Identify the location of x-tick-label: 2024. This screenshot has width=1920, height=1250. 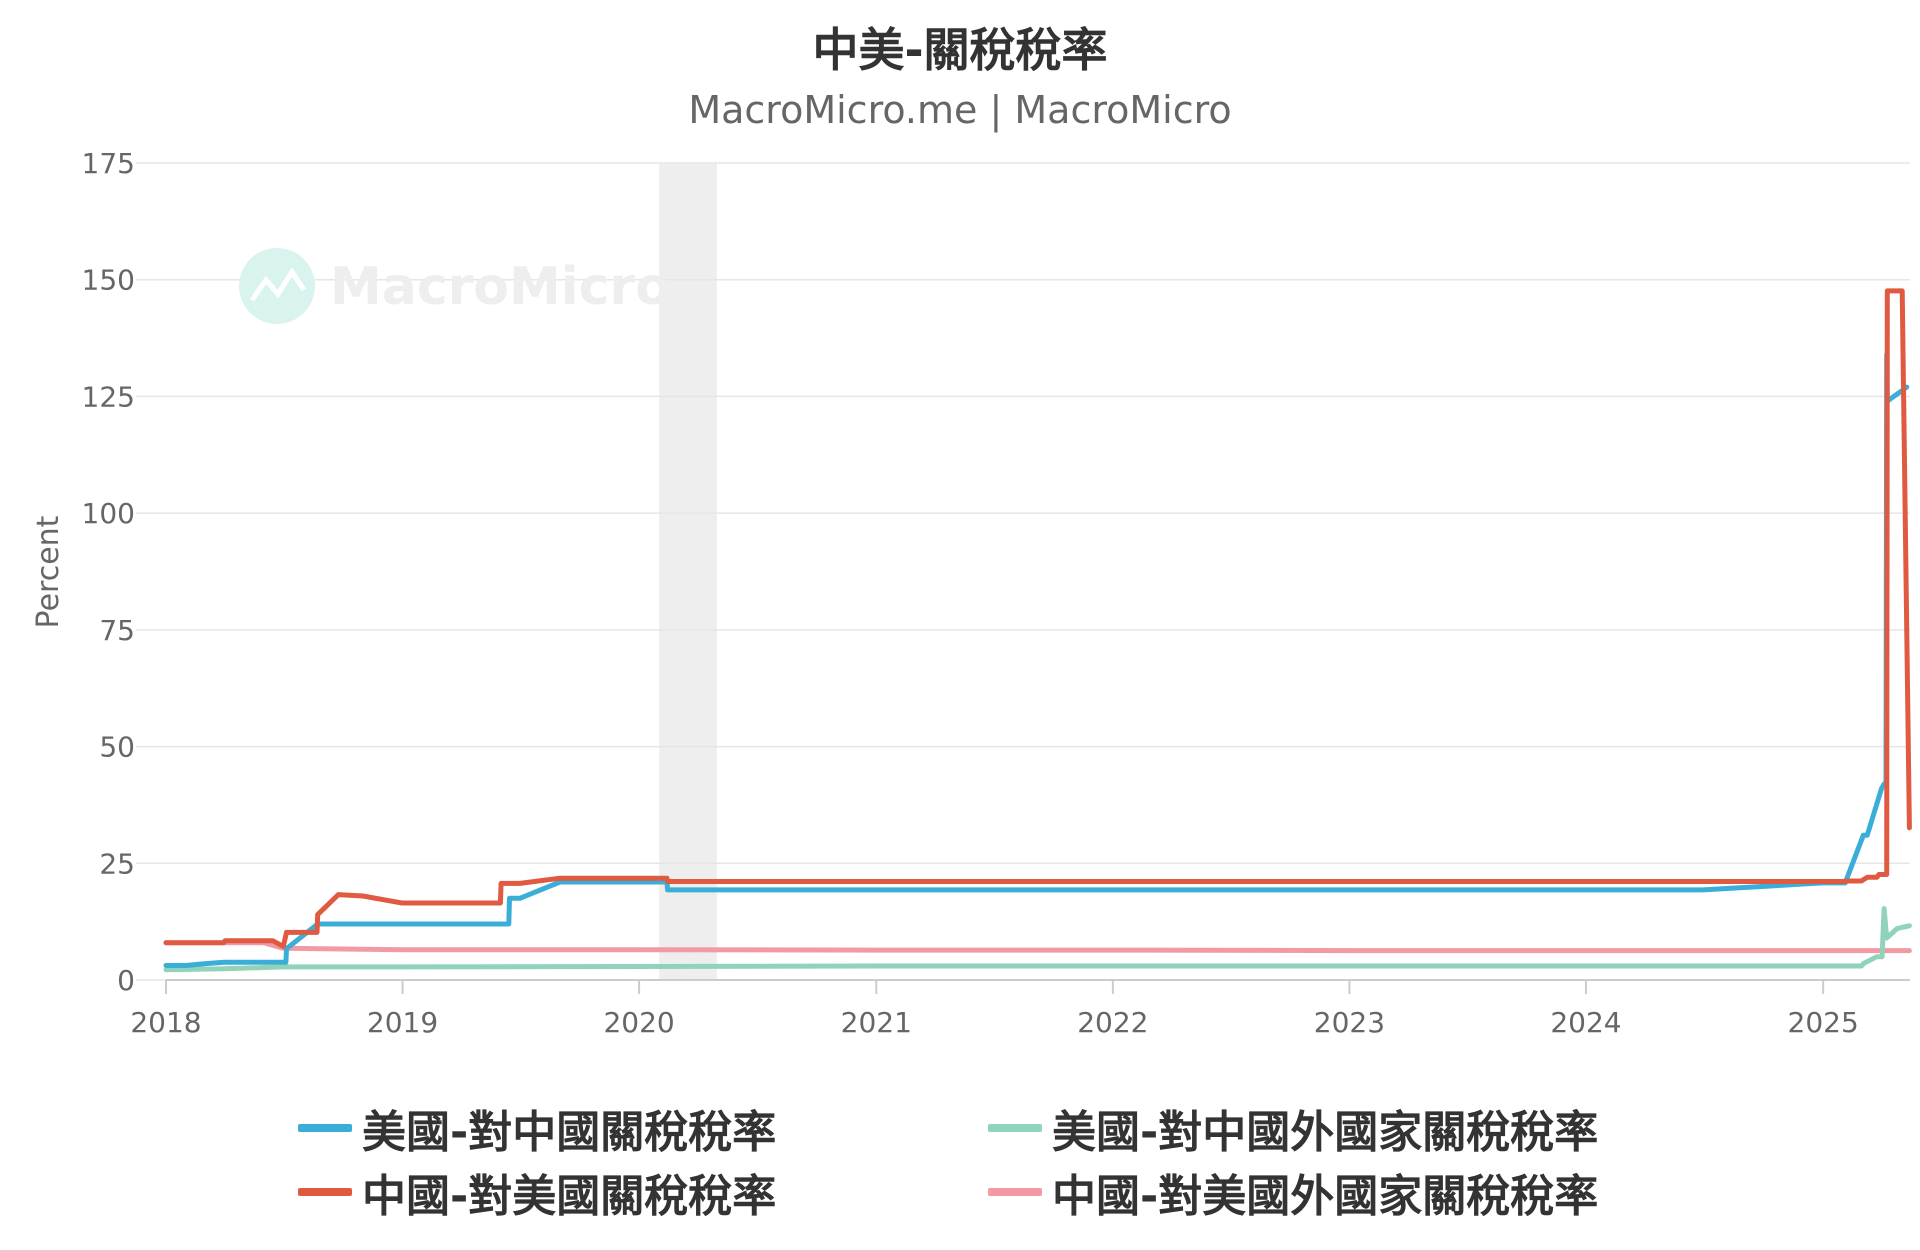
(1585, 1022).